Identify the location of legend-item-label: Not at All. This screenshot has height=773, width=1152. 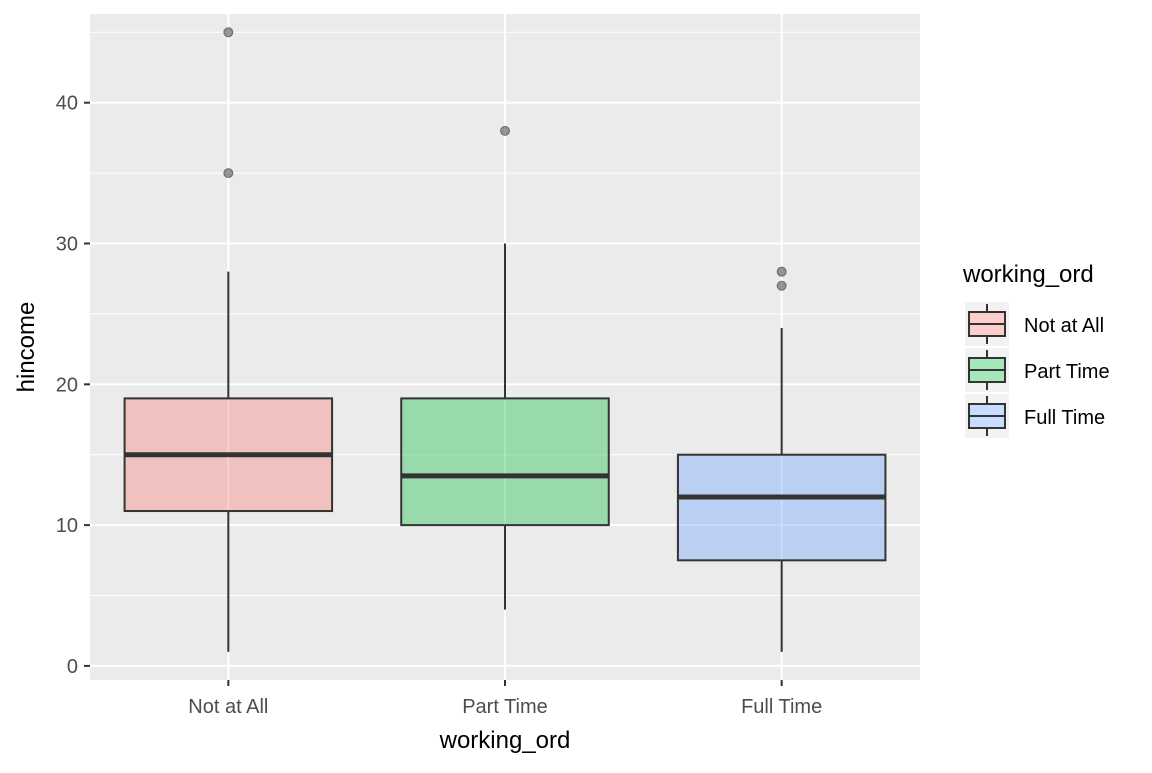
(1064, 326).